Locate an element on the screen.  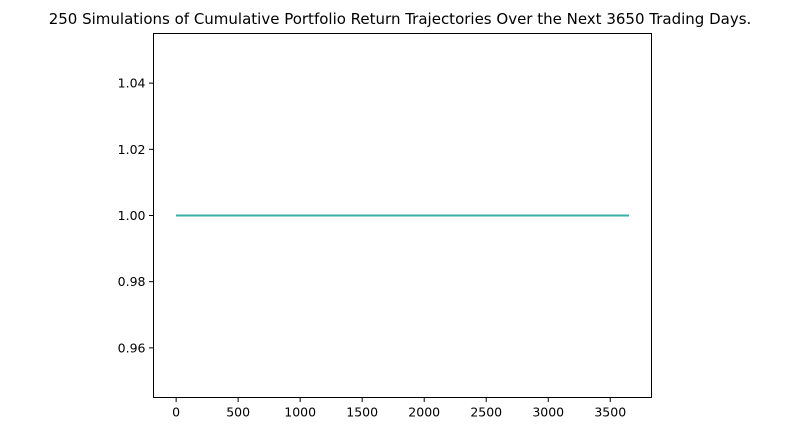
x-tick-label: 1500 is located at coordinates (362, 412).